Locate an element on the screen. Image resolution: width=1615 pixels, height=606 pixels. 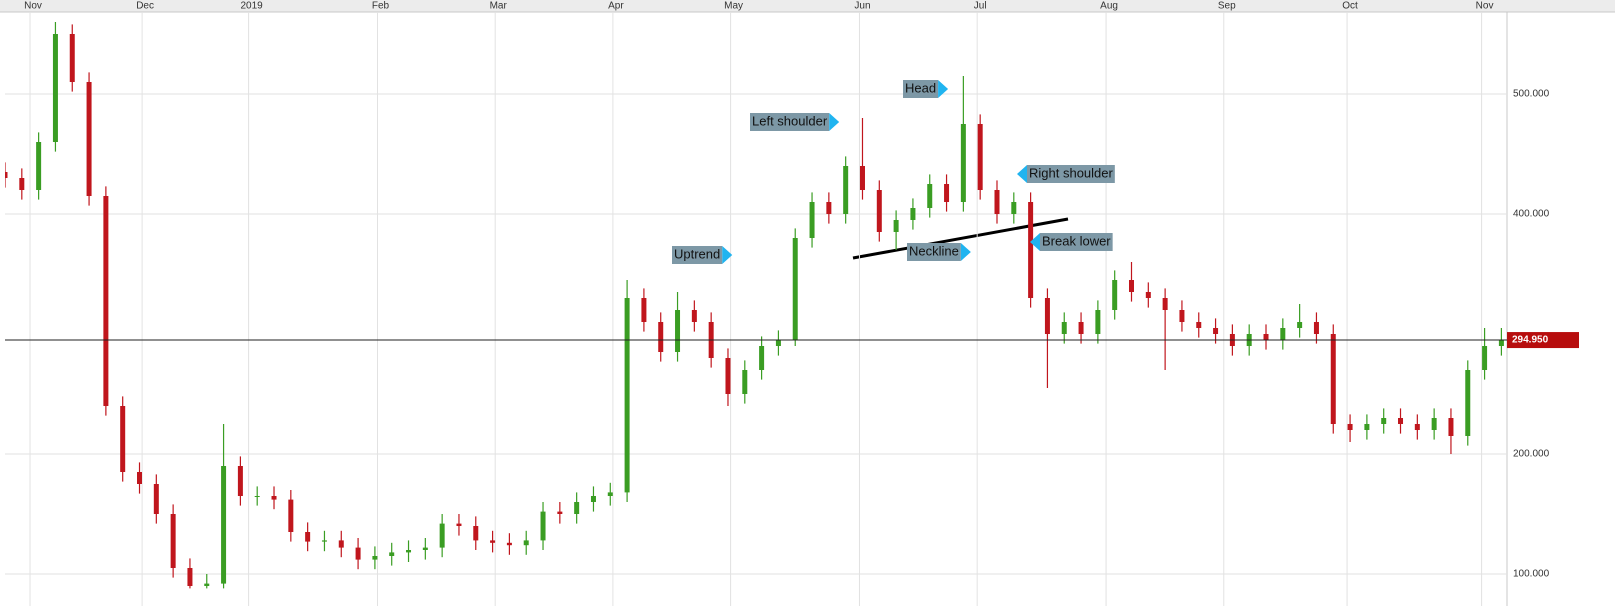
x-tick-label: 2019 is located at coordinates (251, 6).